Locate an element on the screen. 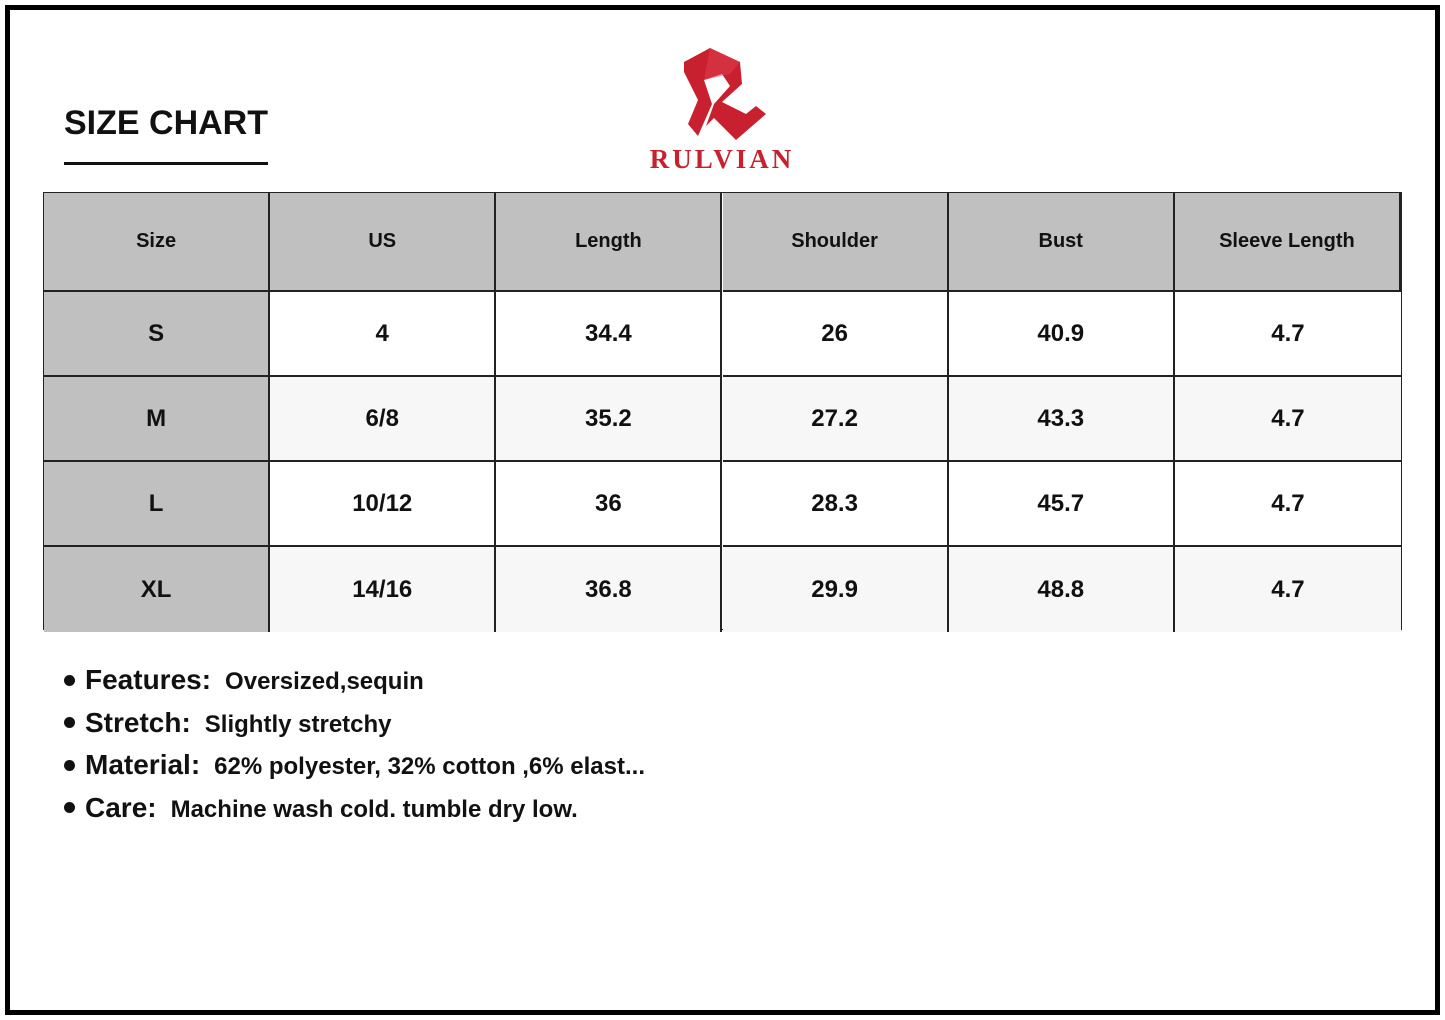 Image resolution: width=1445 pixels, height=1020 pixels. detail-label: Material: is located at coordinates (143, 764).